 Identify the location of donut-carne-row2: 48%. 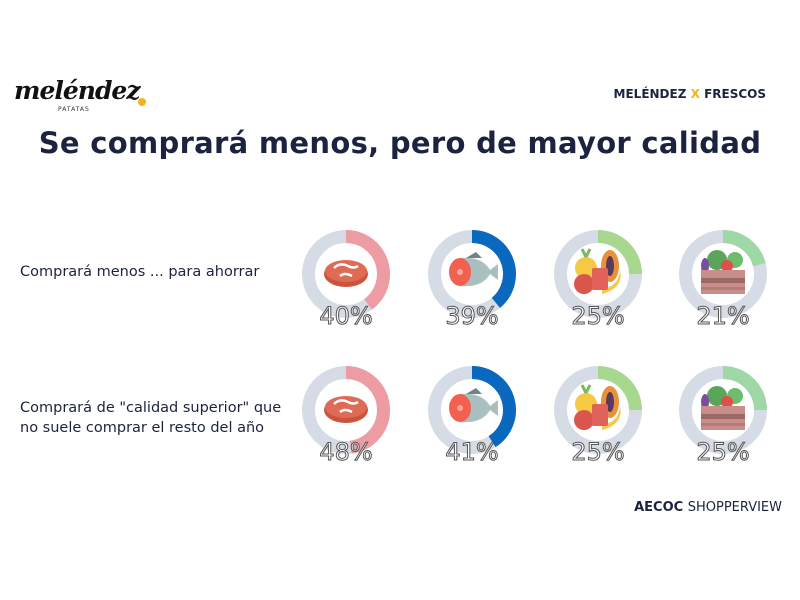
(346, 416).